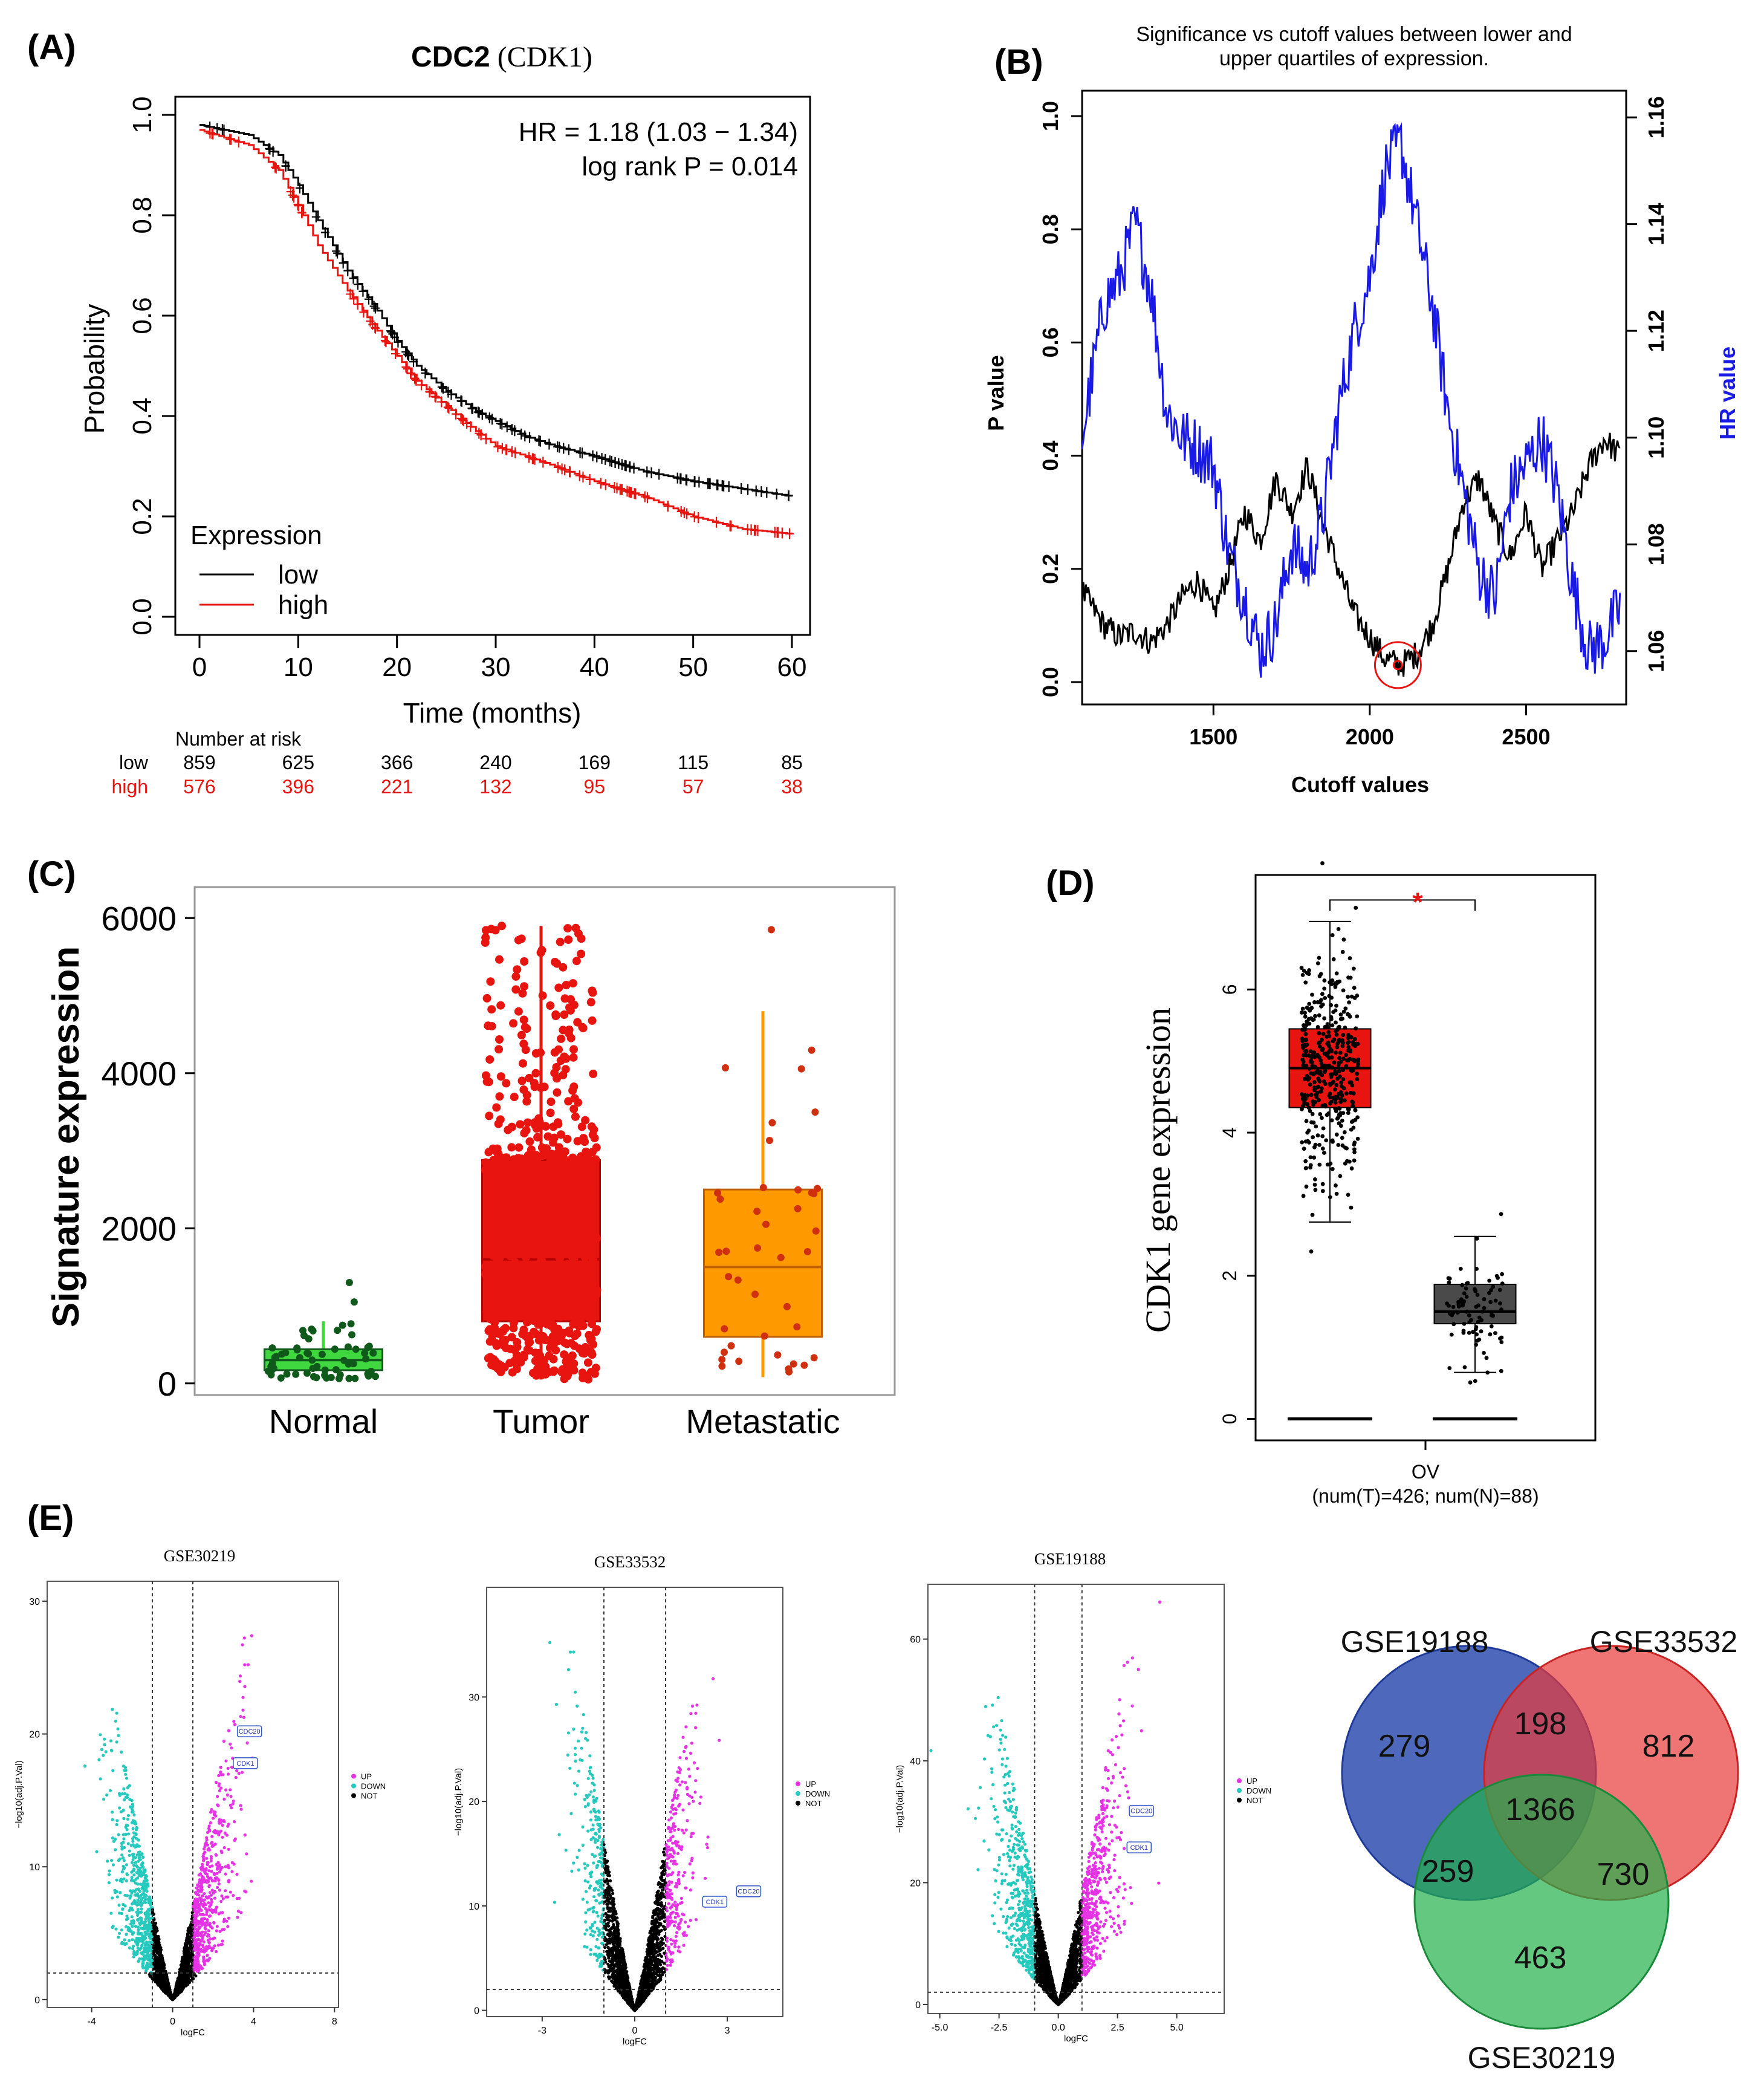  Describe the element at coordinates (1354, 58) in the screenshot. I see `chart-title-b-line2: upper quartiles of expression.` at that location.